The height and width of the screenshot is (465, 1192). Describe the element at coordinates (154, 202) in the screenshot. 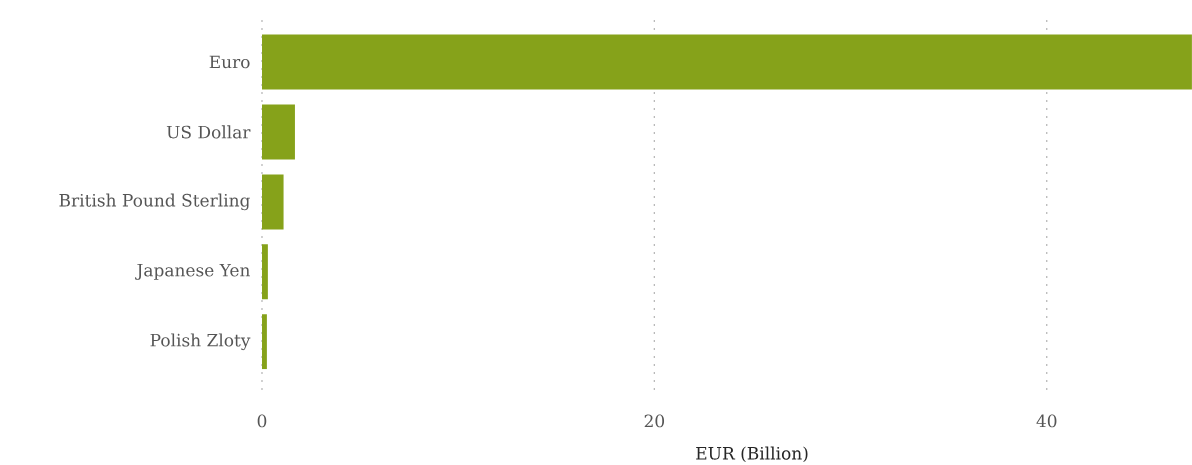

I see `y-tick-label: British Pound Sterling` at that location.